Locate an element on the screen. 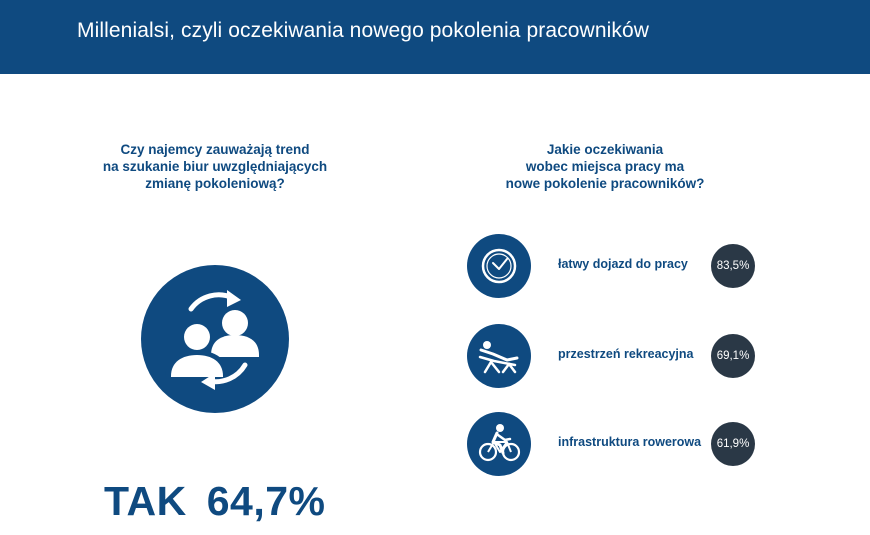  expectation-row-bicycle: infrastruktura rowerowa 61,9% is located at coordinates (617, 444).